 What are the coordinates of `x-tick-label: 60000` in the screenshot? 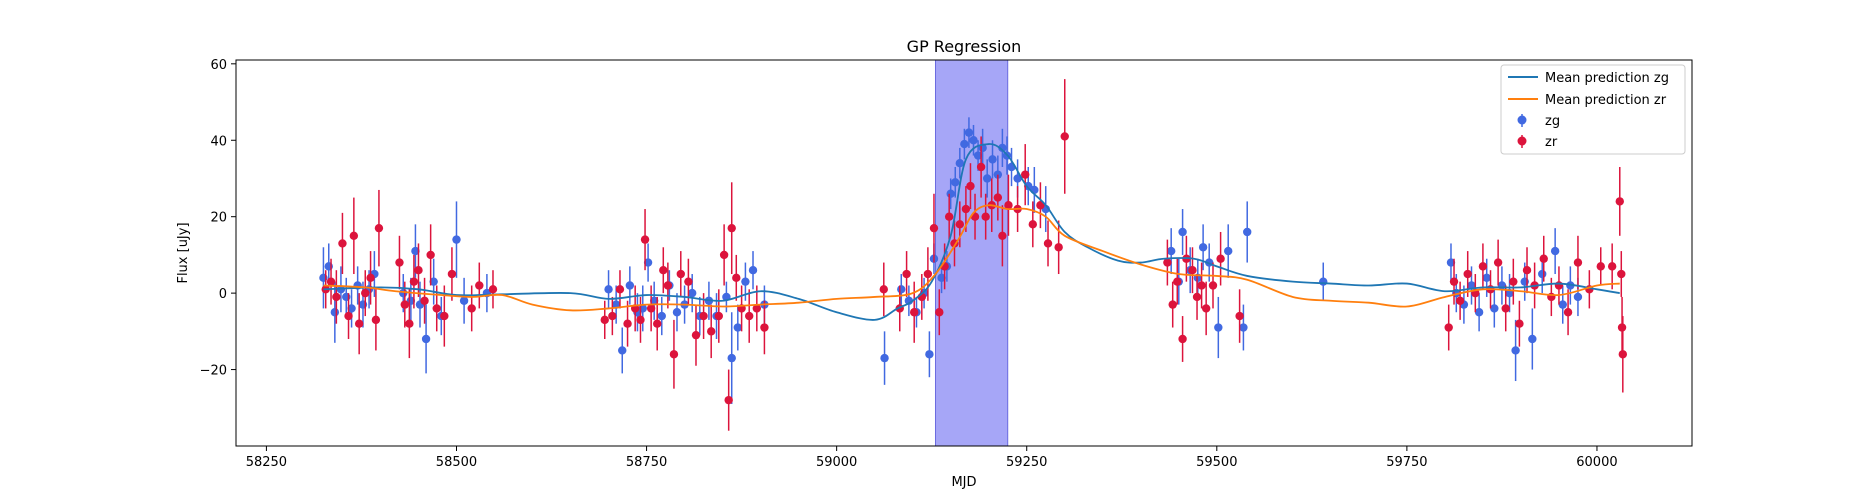 It's located at (1596, 462).